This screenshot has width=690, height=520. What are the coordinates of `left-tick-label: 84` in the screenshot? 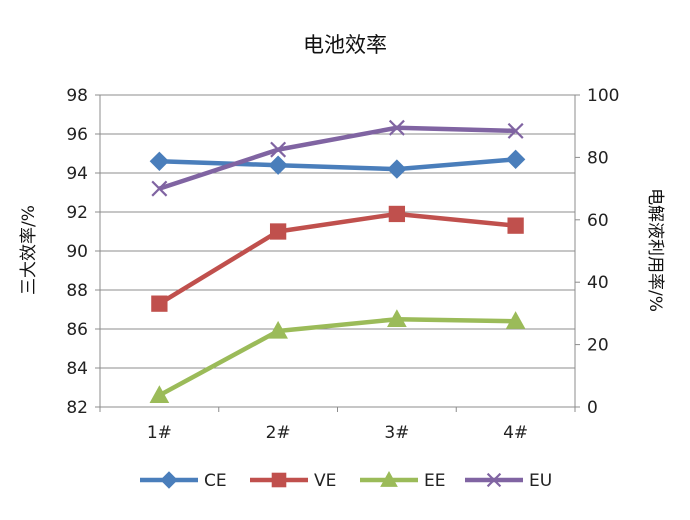 It's located at (77, 369).